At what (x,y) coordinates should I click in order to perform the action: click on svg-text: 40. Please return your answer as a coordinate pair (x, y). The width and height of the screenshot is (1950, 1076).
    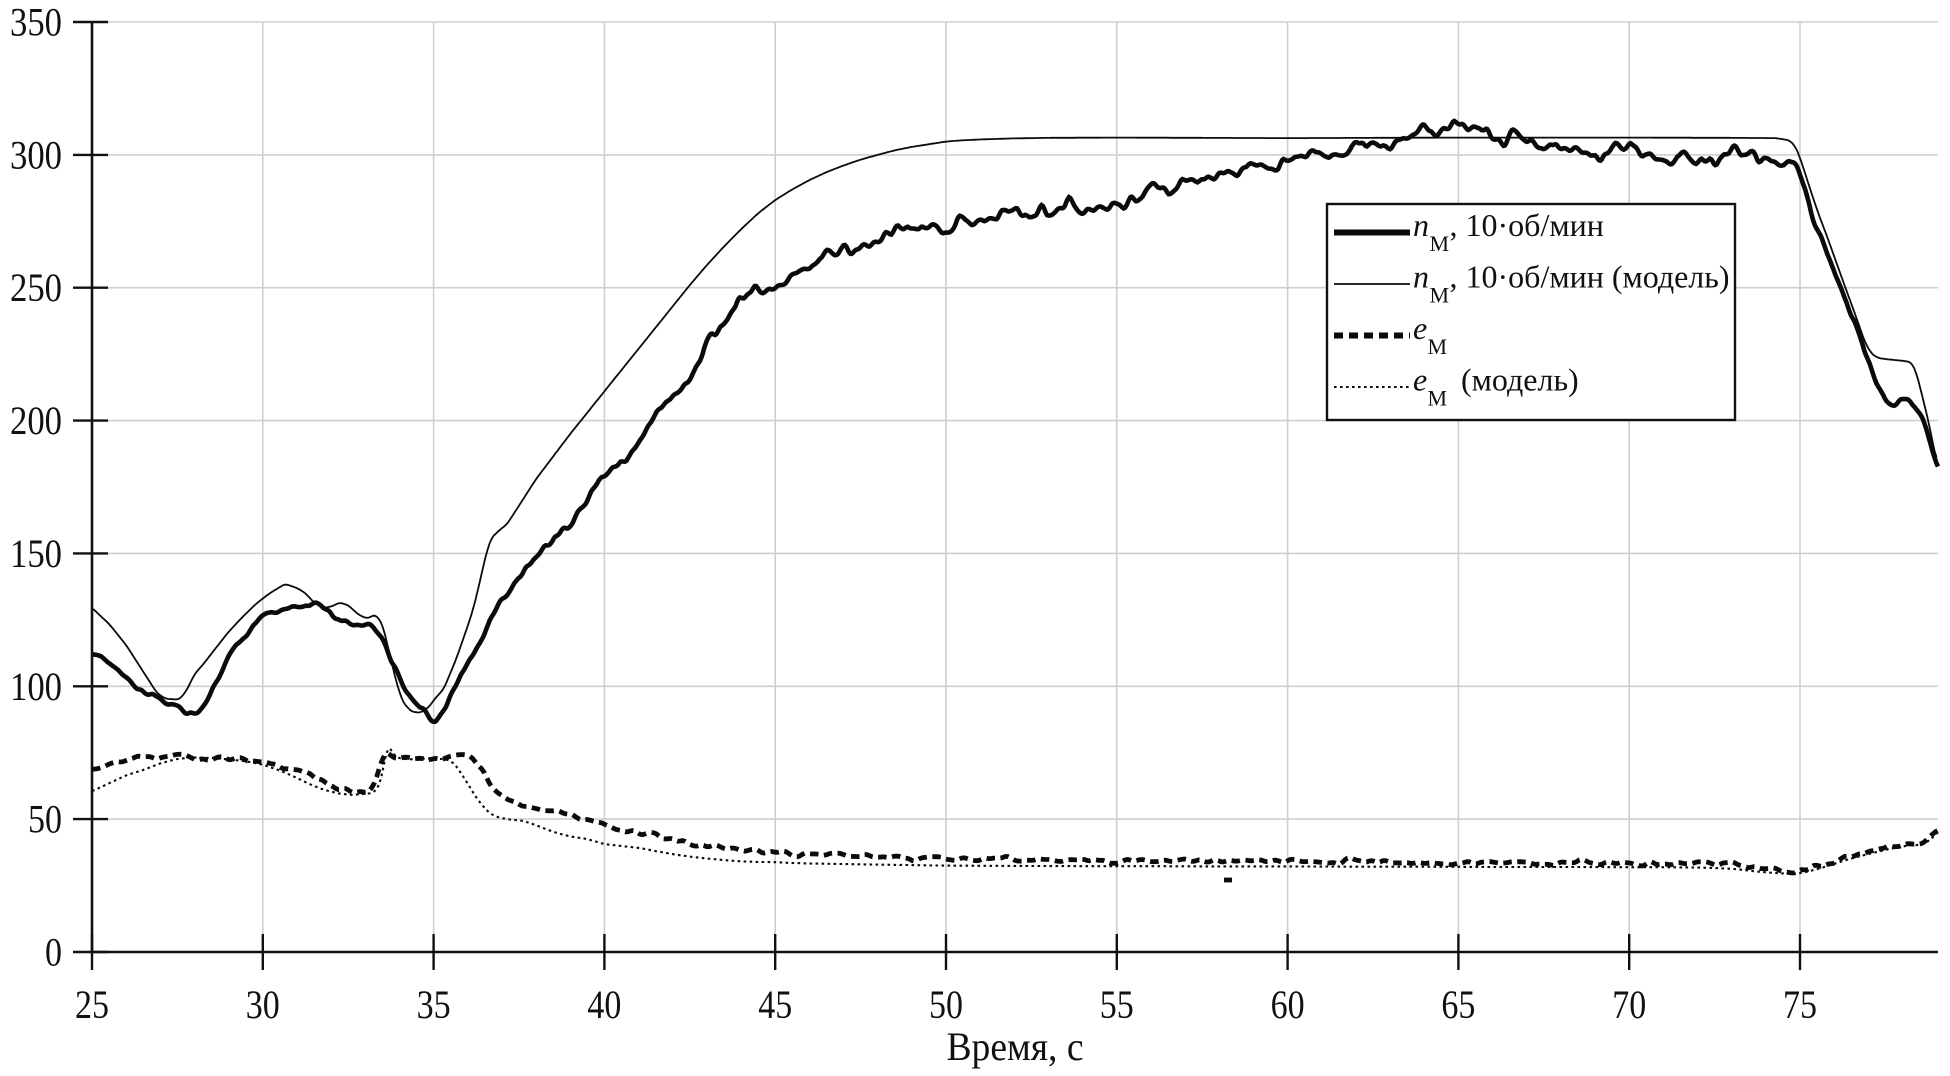
    Looking at the image, I should click on (604, 1004).